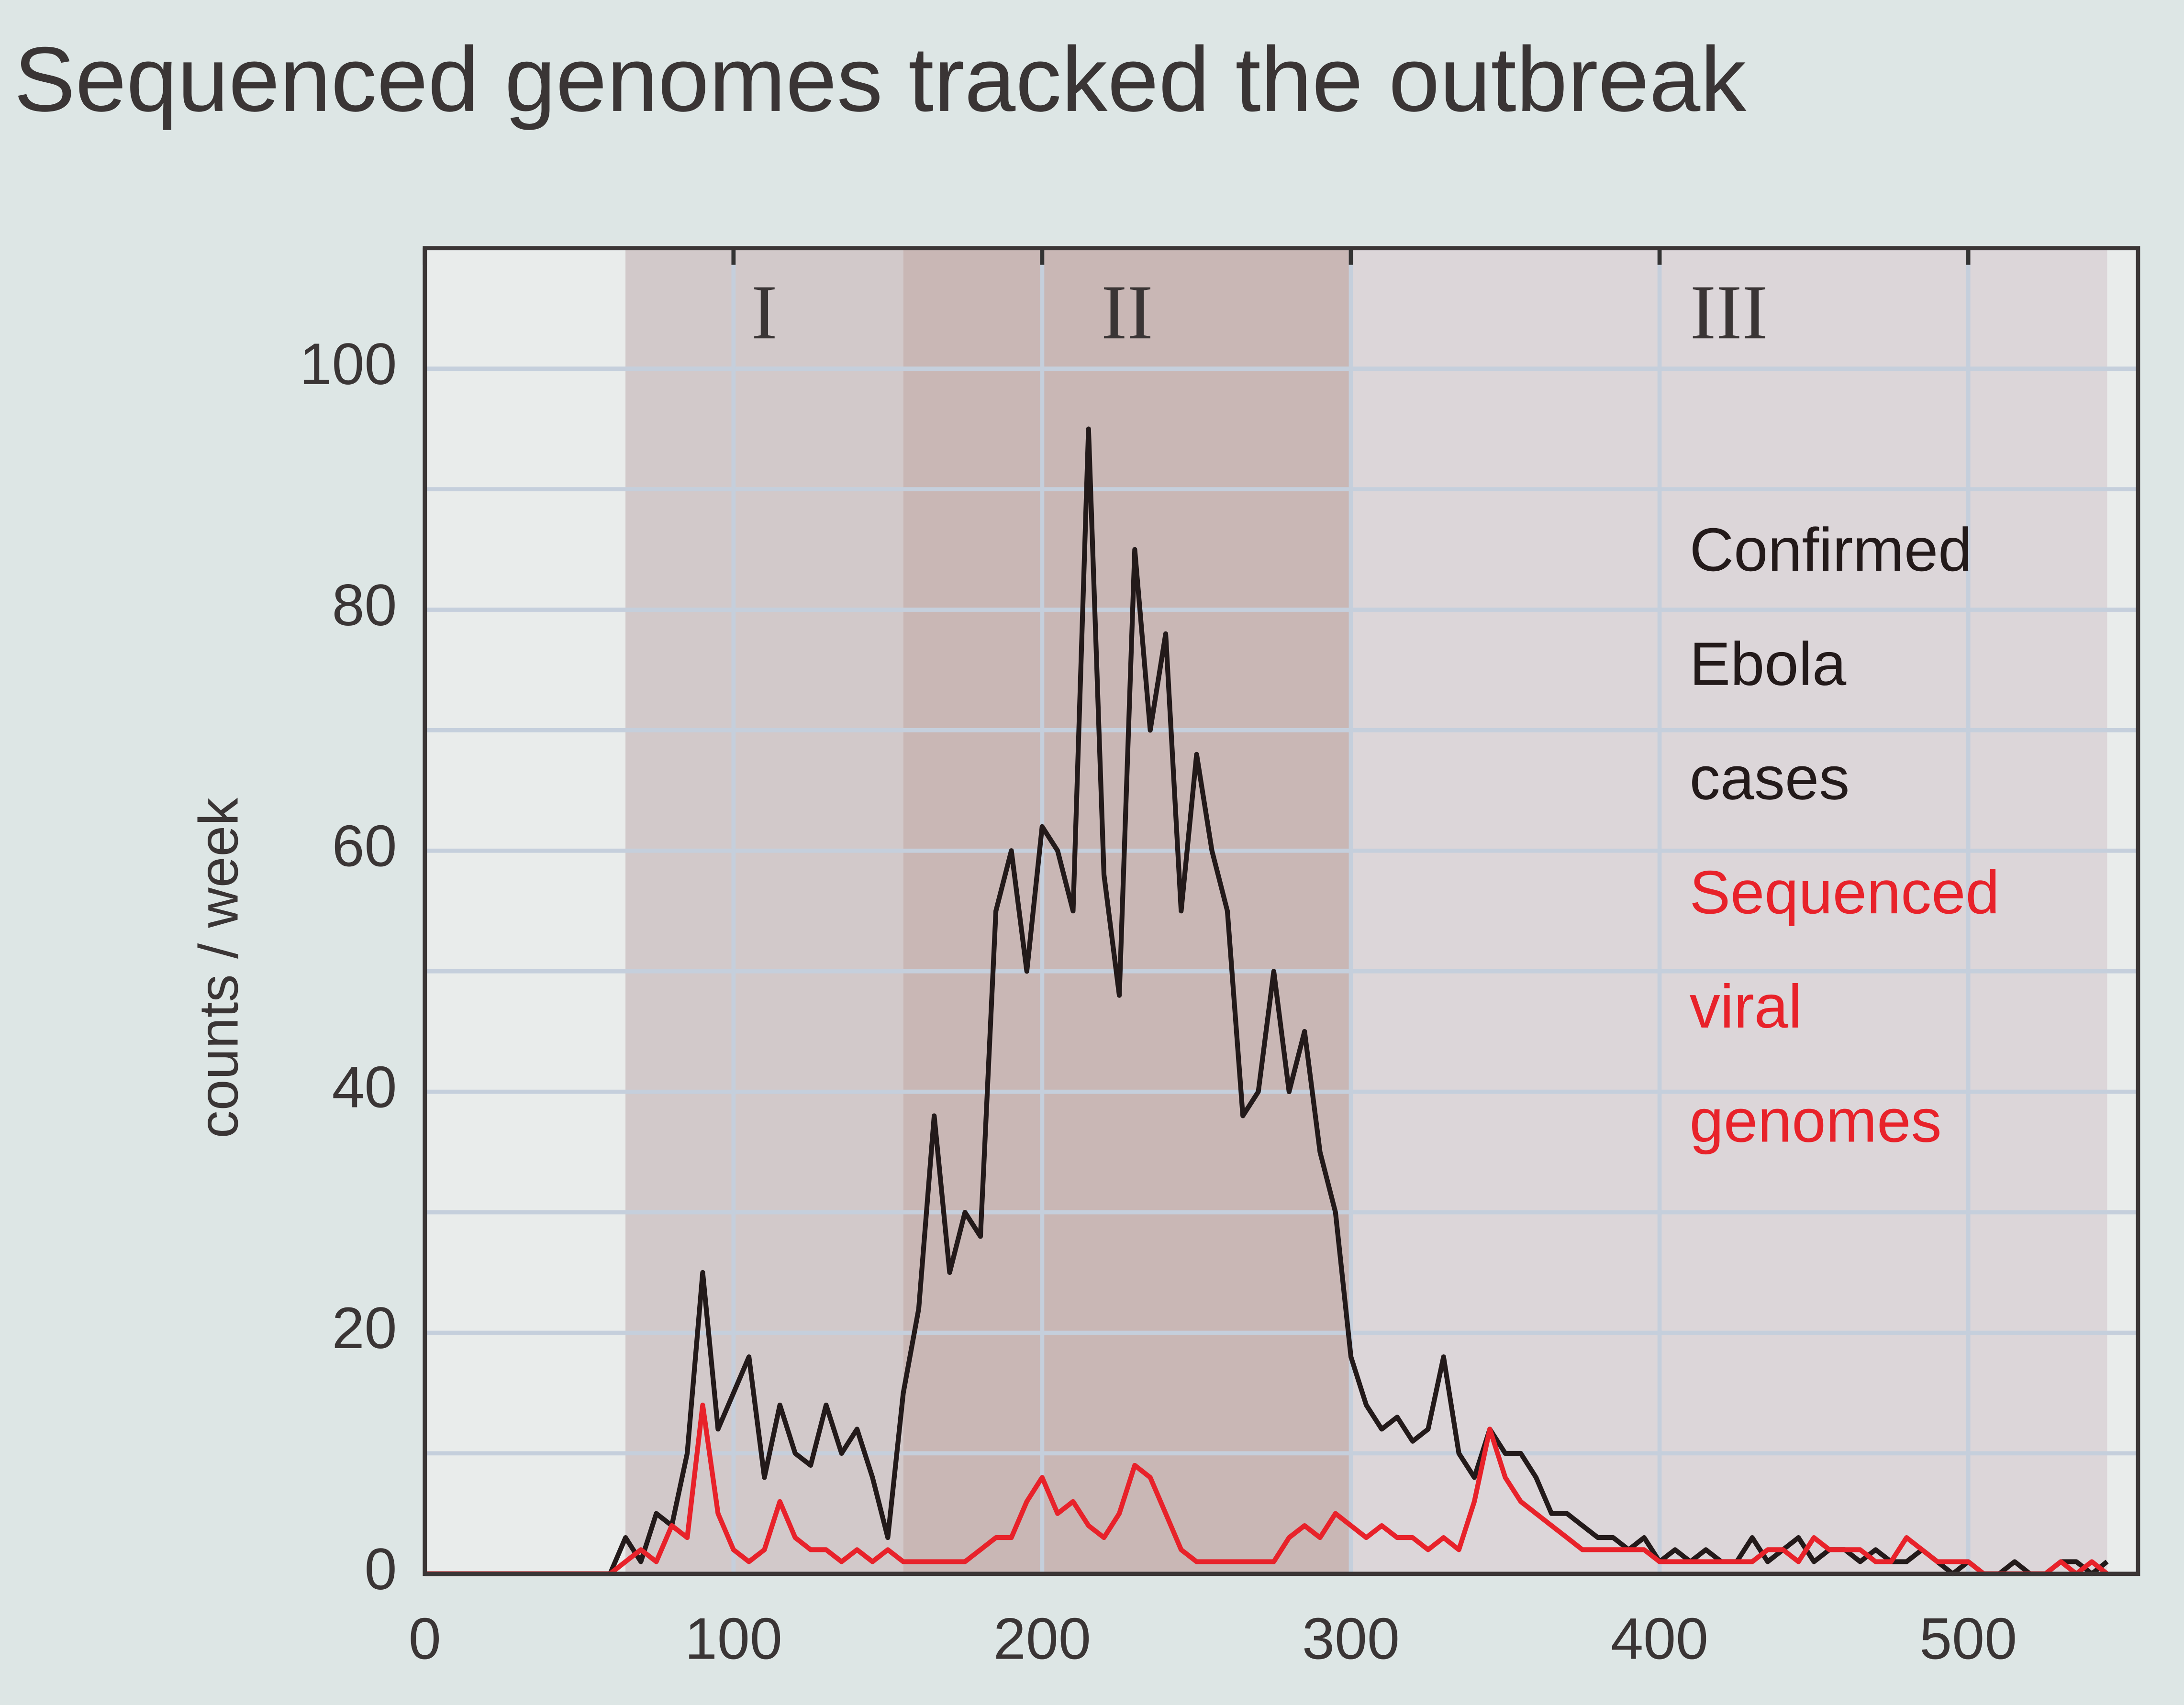 The height and width of the screenshot is (1705, 2184). I want to click on y-tick-label: 100, so click(349, 364).